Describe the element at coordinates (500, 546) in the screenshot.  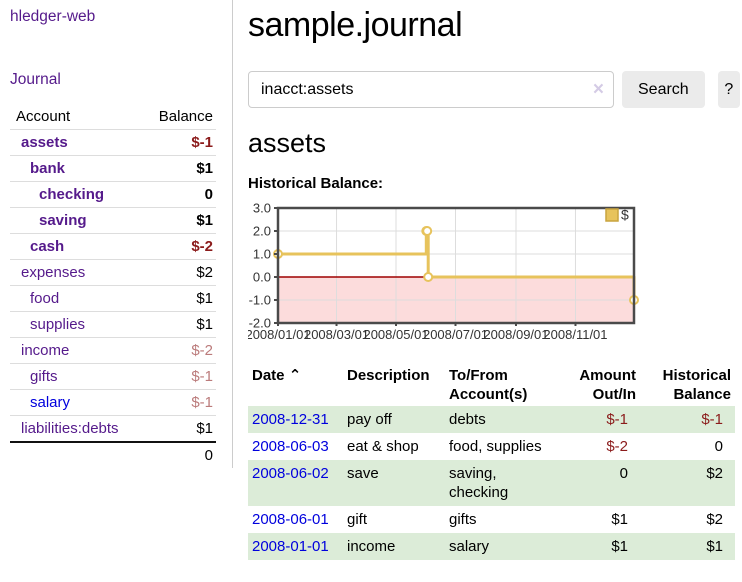
I see `transaction-accounts-cell: salary` at that location.